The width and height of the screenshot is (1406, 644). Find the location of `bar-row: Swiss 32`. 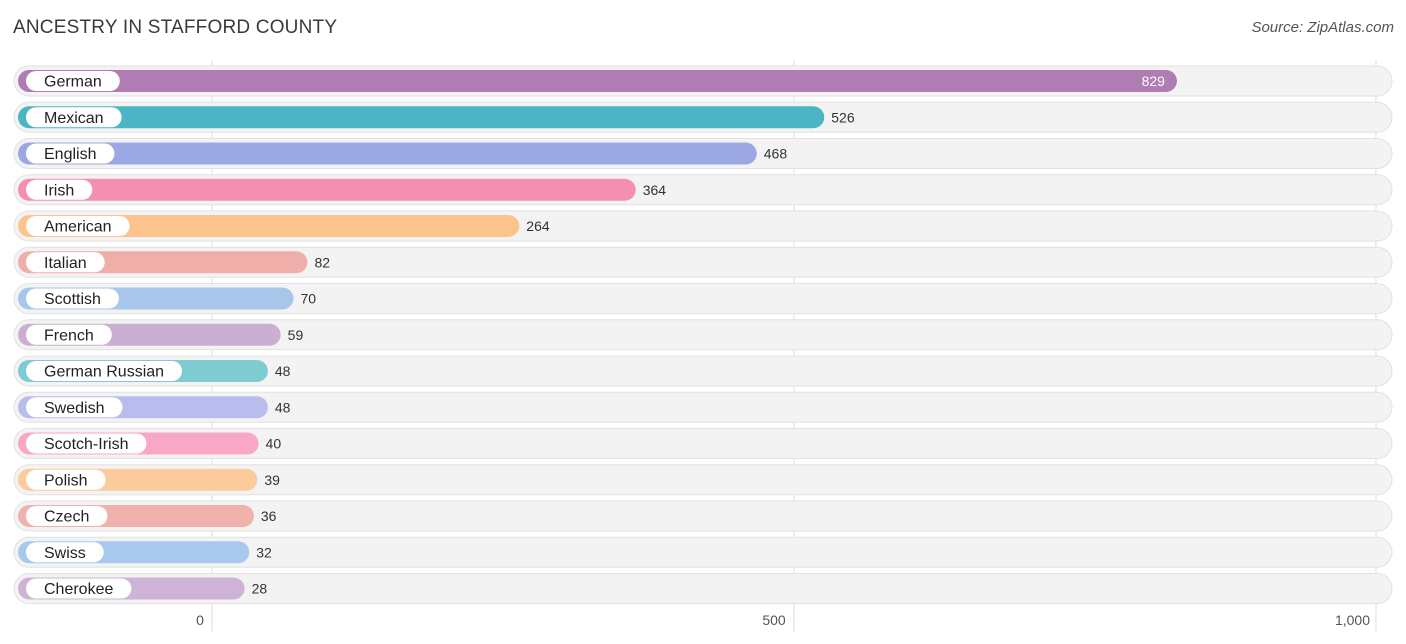

bar-row: Swiss 32 is located at coordinates (703, 552).